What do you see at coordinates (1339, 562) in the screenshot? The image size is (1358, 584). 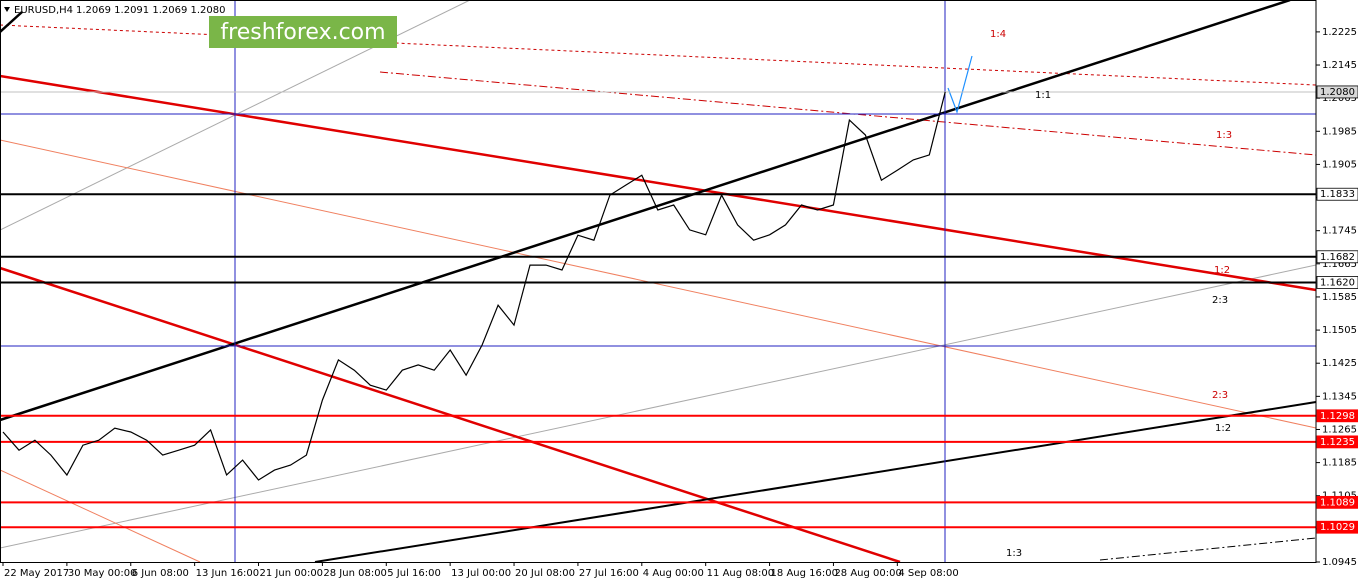 I see `y-tick-label: 1.0945` at bounding box center [1339, 562].